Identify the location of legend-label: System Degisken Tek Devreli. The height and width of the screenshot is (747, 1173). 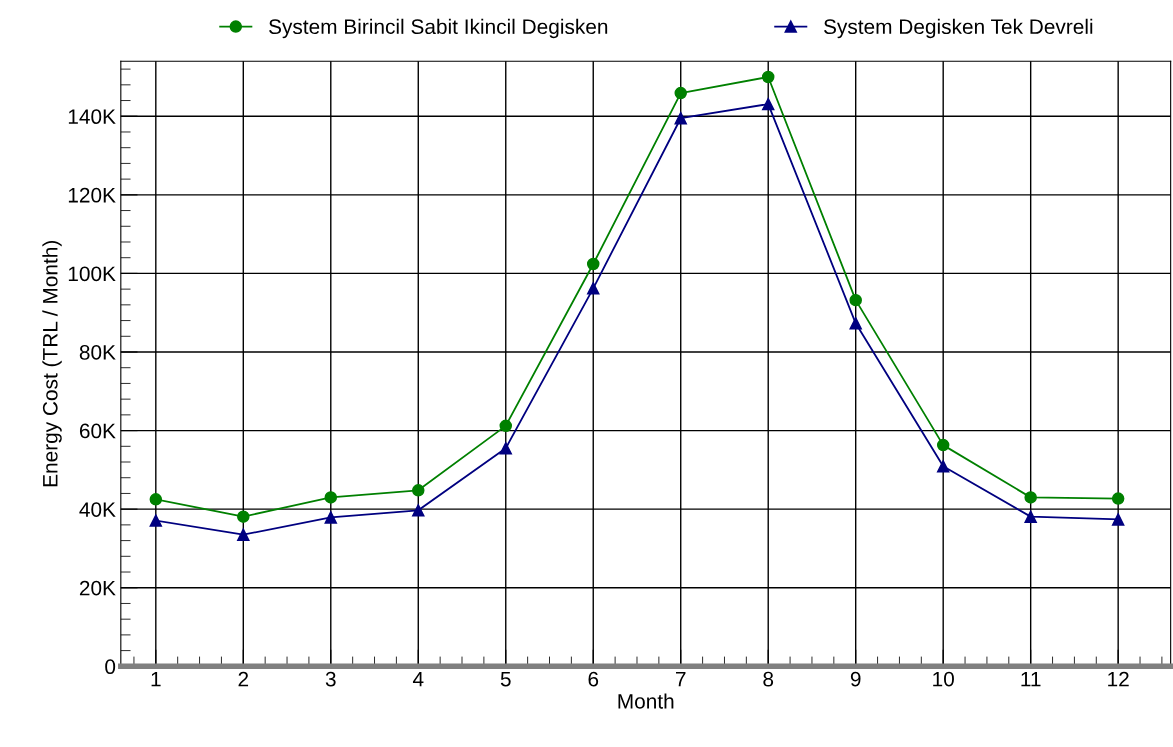
(958, 28).